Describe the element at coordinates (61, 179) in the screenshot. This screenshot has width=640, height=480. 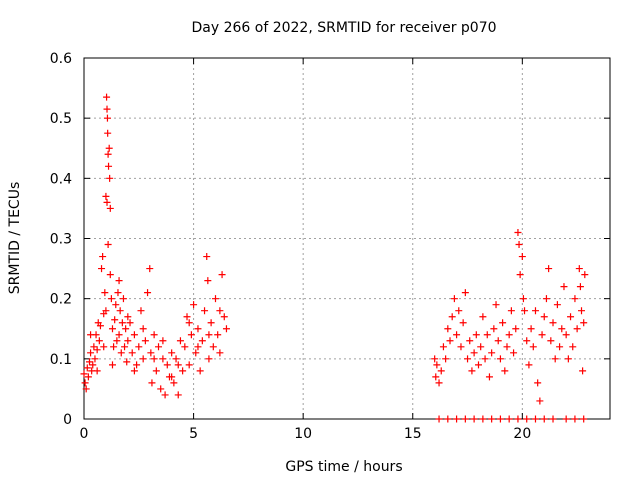
I see `y-tick-label: 0.4` at that location.